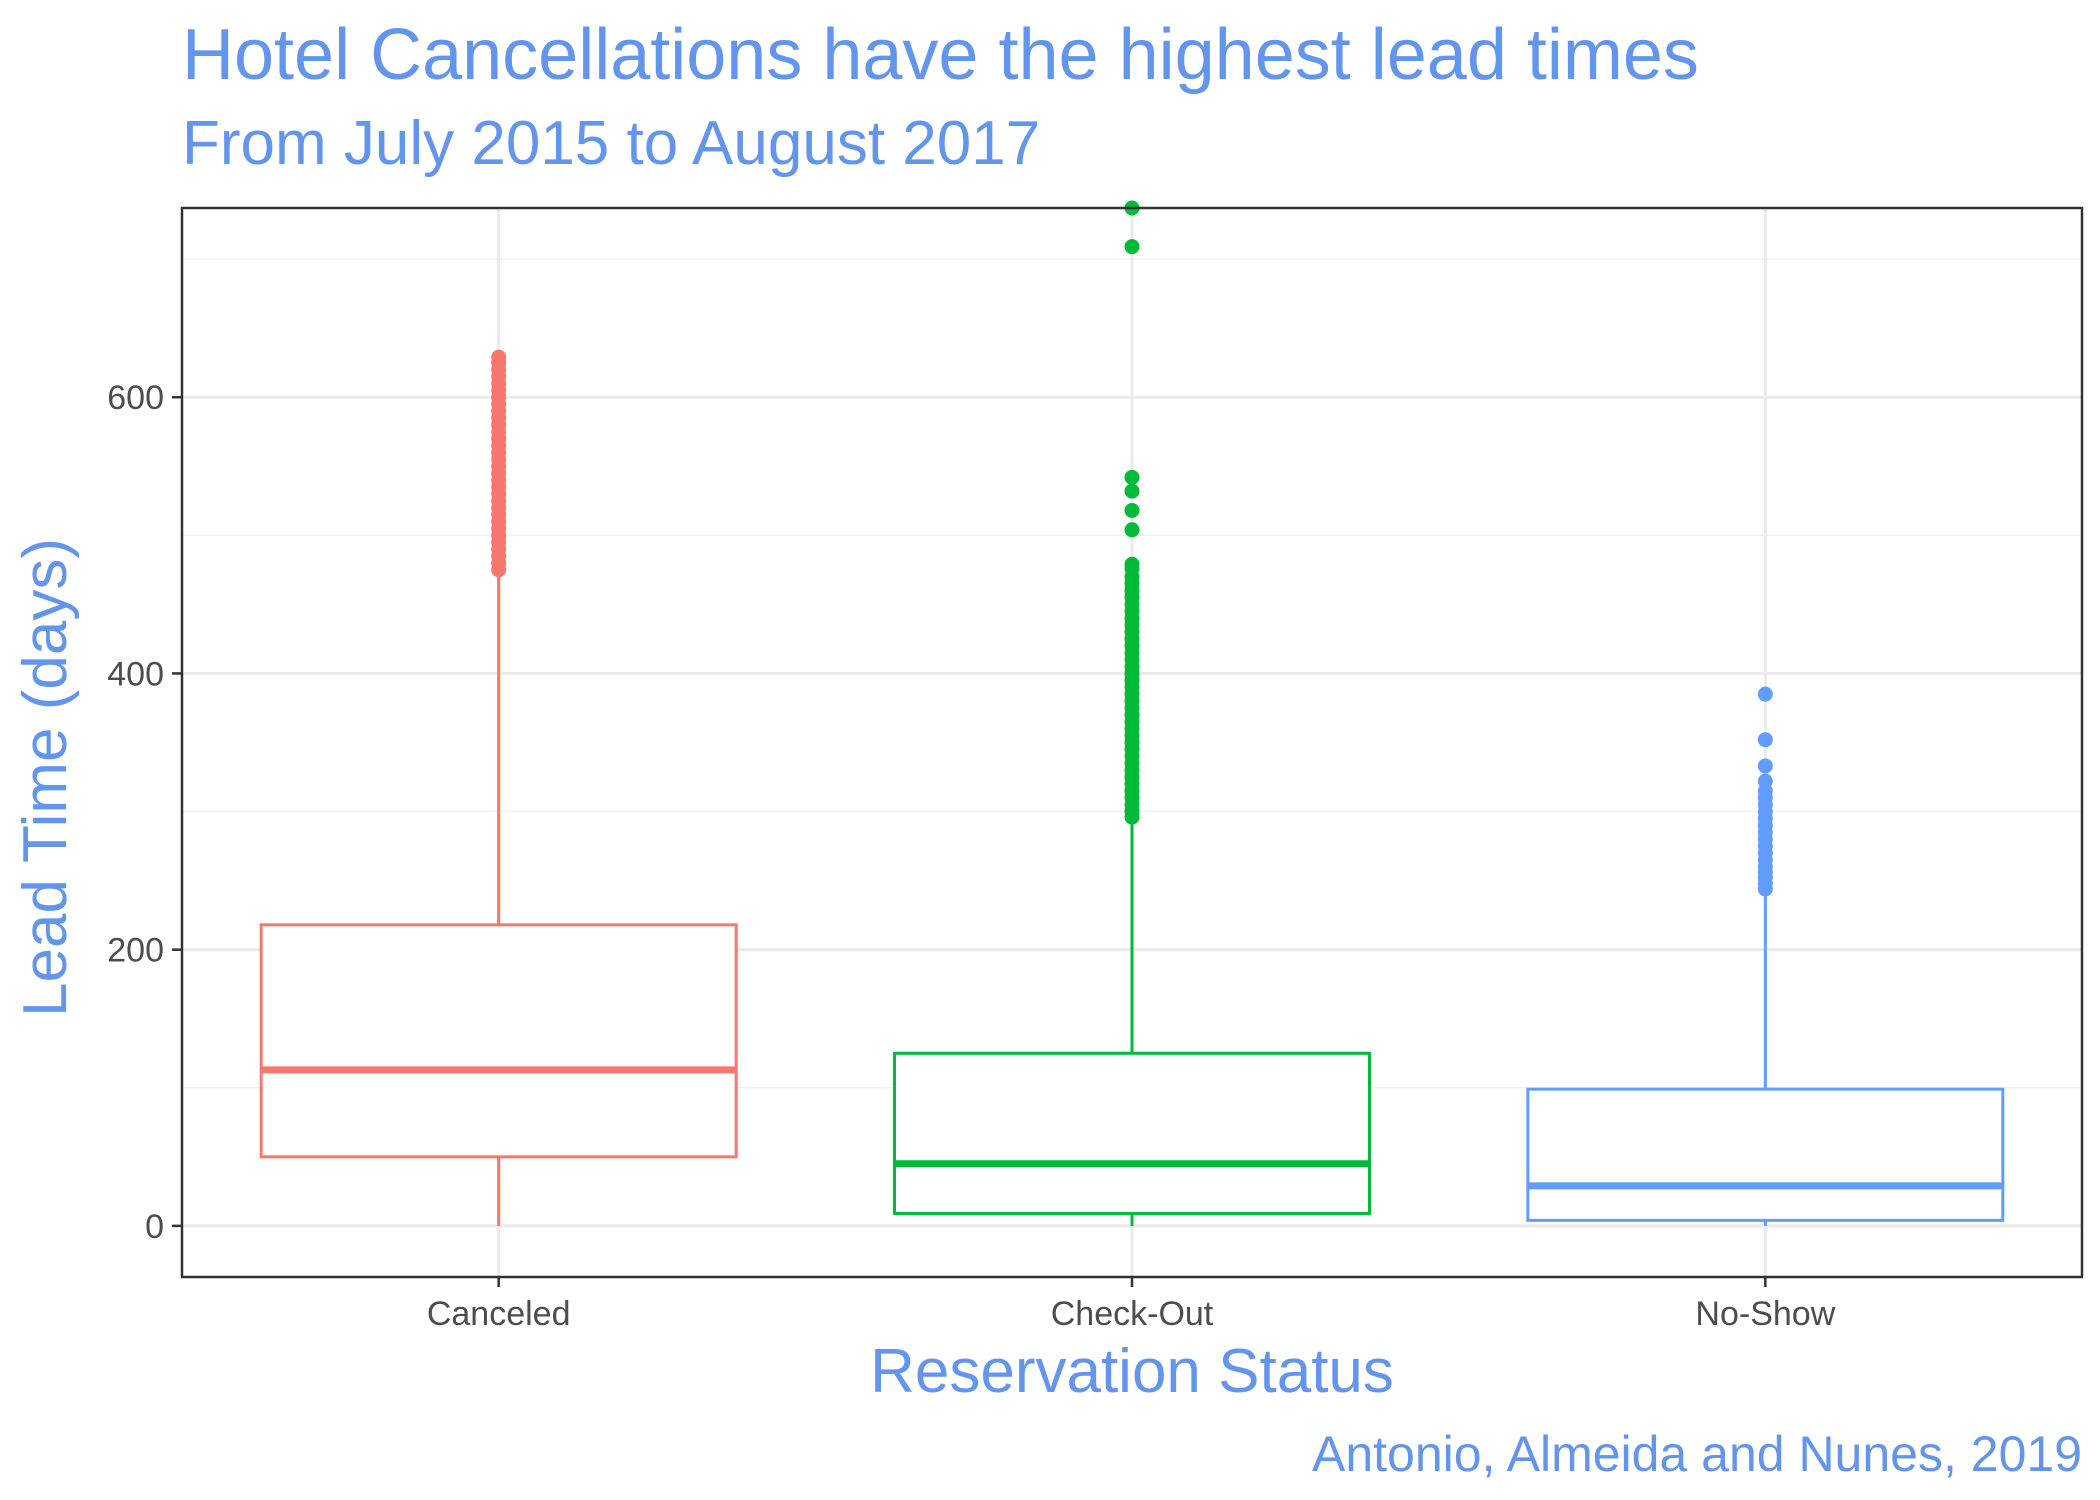 This screenshot has height=1500, width=2100. I want to click on y-tick-label: 0, so click(154, 1227).